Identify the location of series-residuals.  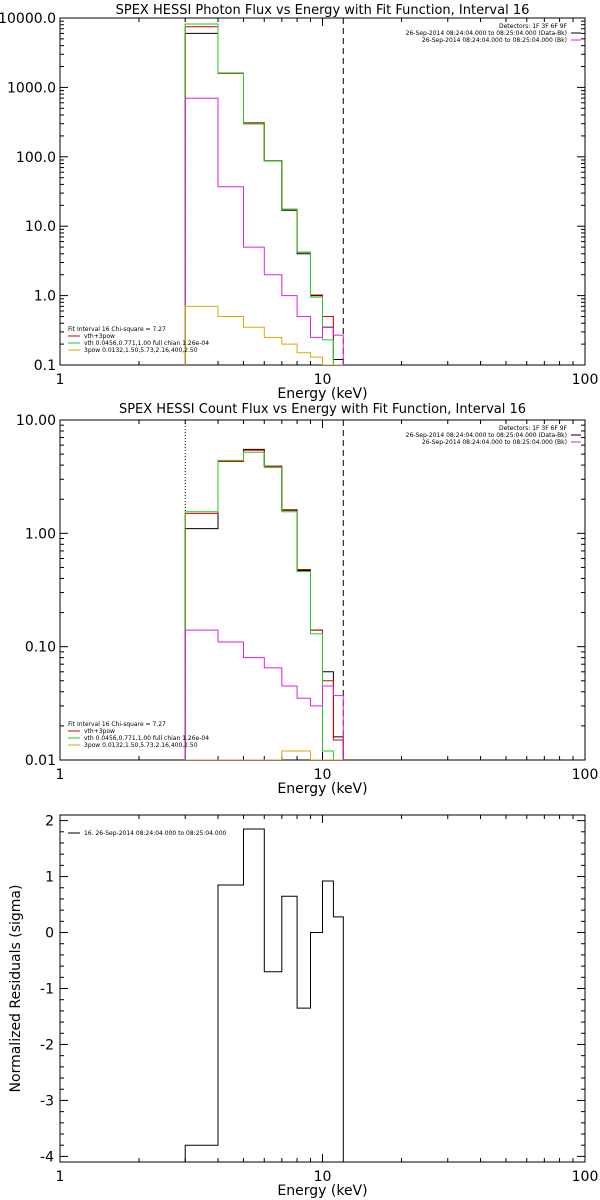
(264, 995).